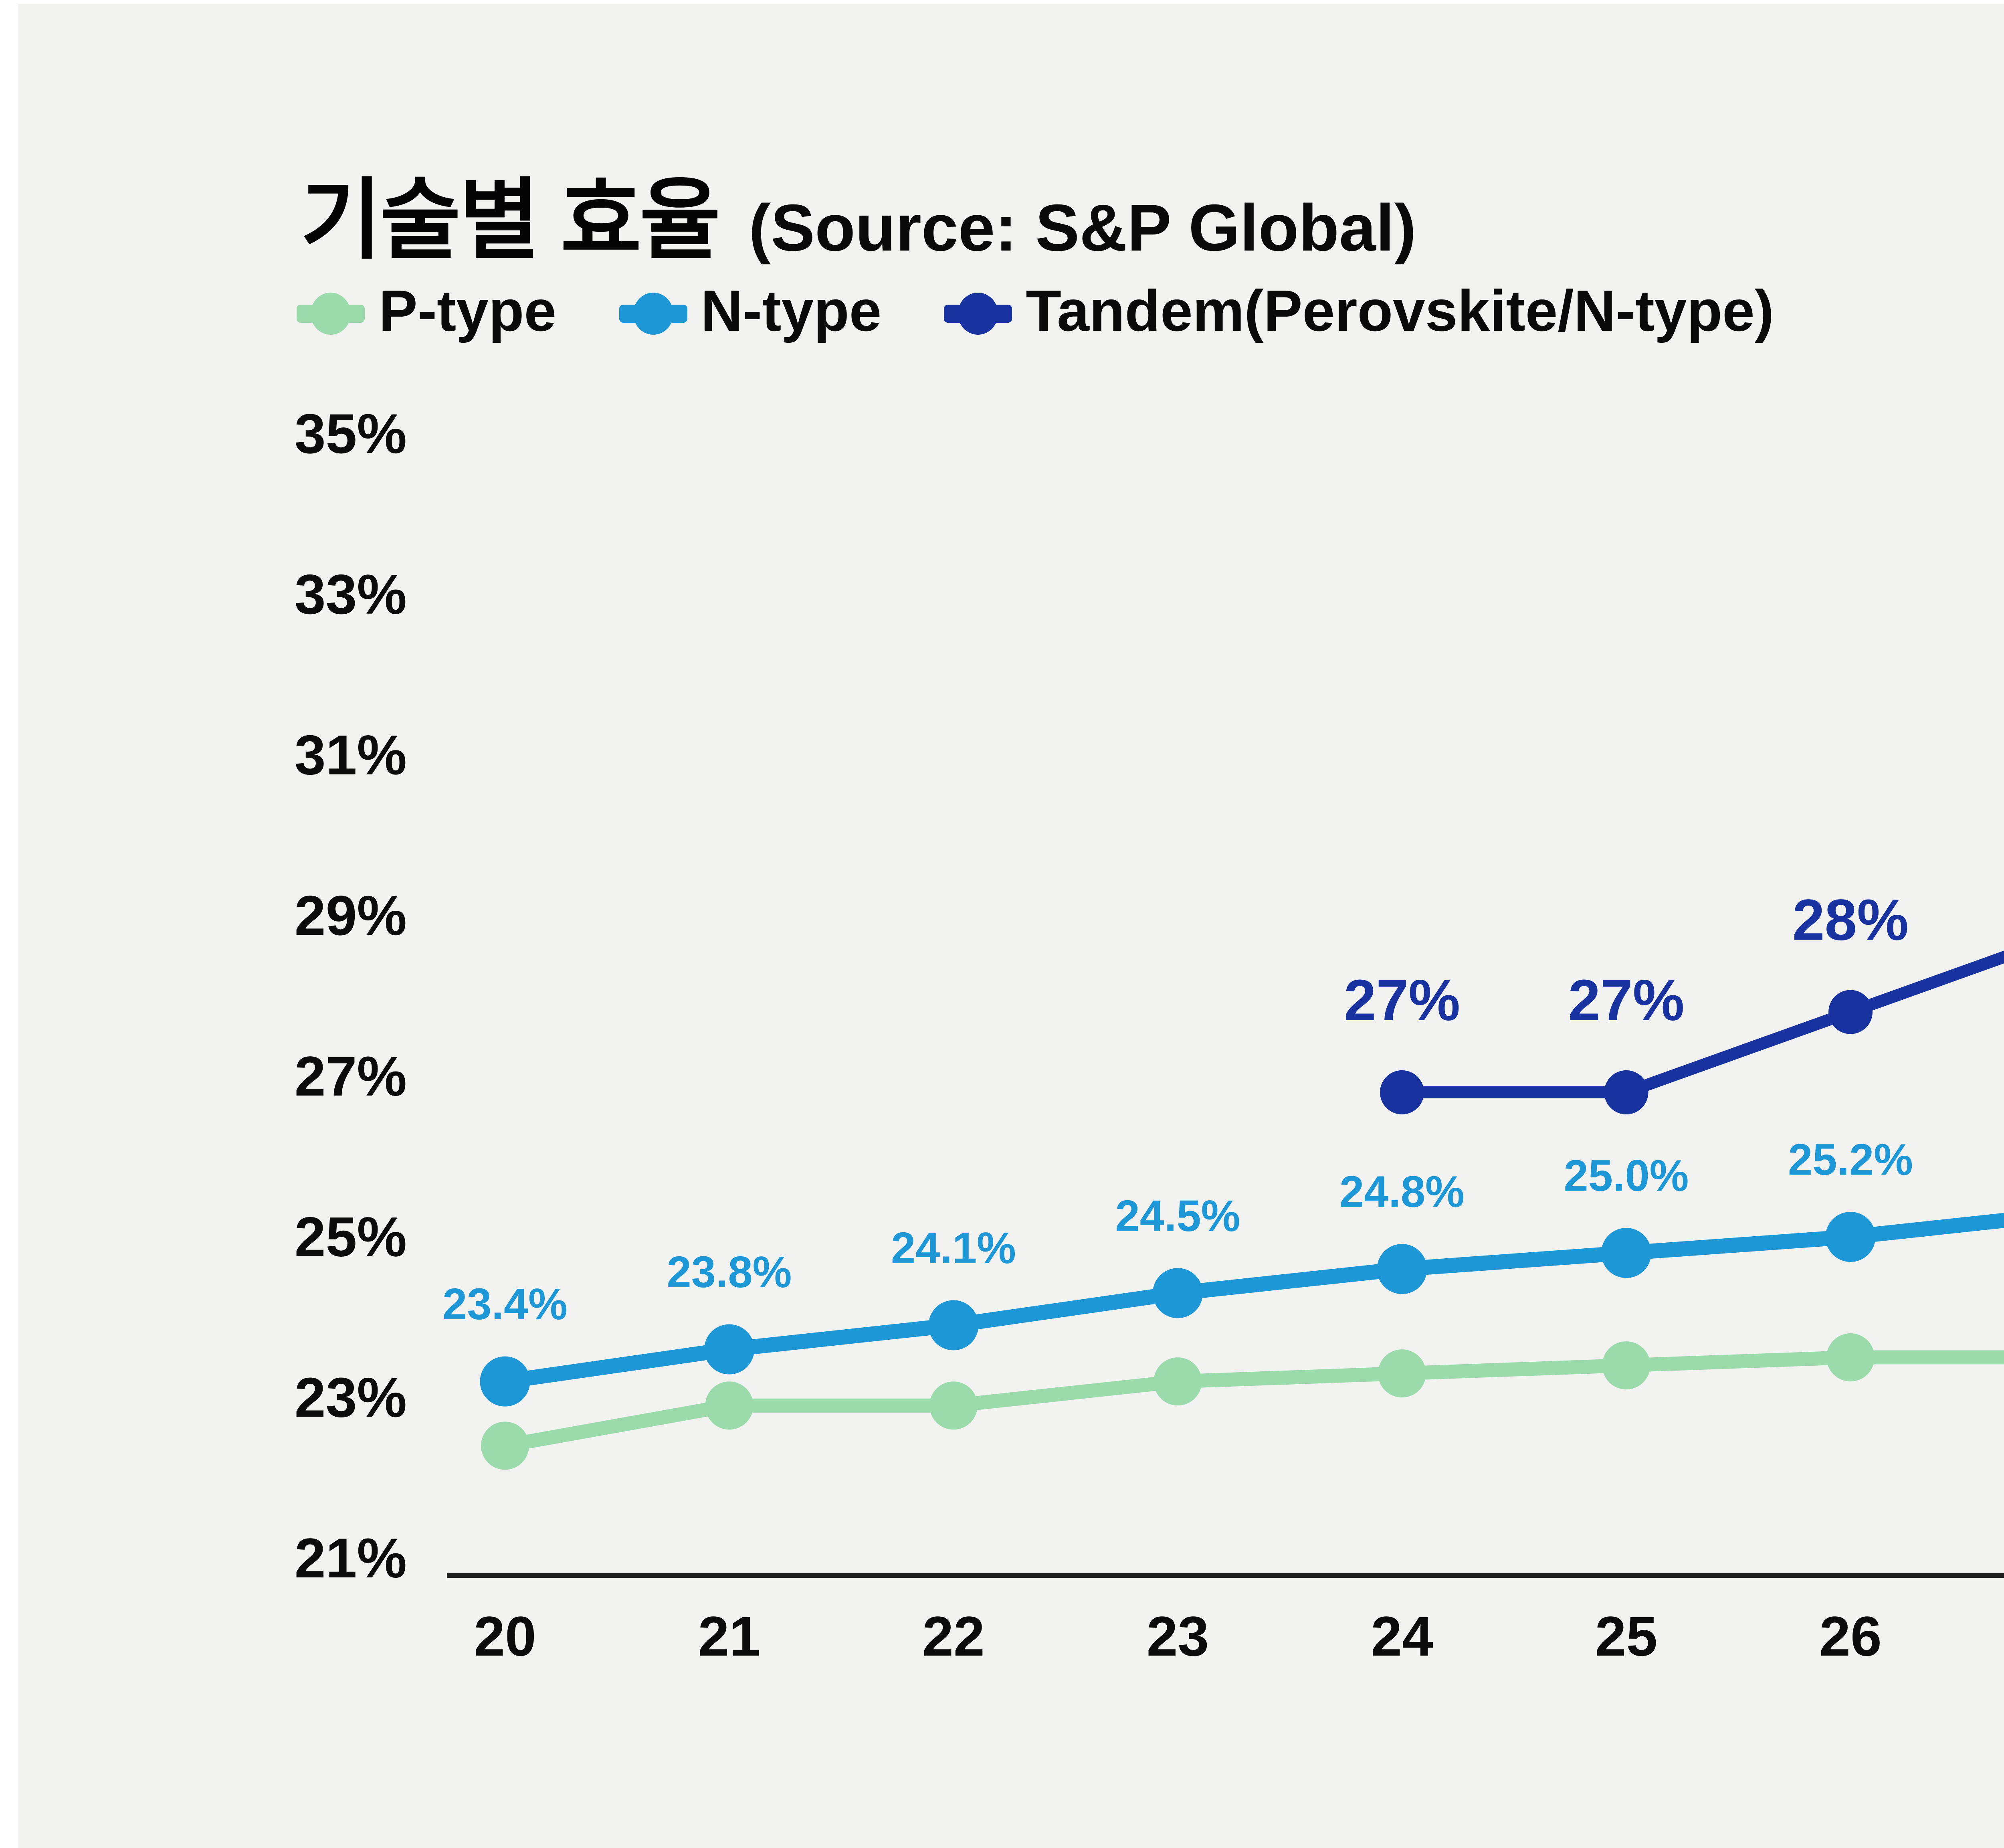 The height and width of the screenshot is (1848, 2004). Describe the element at coordinates (351, 1558) in the screenshot. I see `y-axis-tick-label: 21%` at that location.